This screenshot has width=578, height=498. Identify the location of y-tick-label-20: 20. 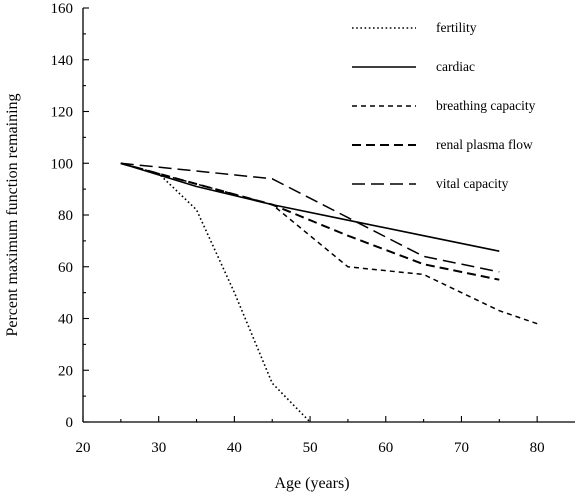
(65, 371).